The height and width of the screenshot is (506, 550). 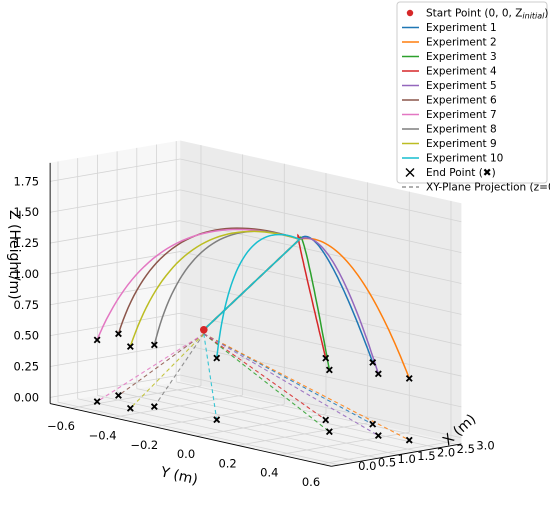 I want to click on legend-entry-label: Experiment 6, so click(x=461, y=101).